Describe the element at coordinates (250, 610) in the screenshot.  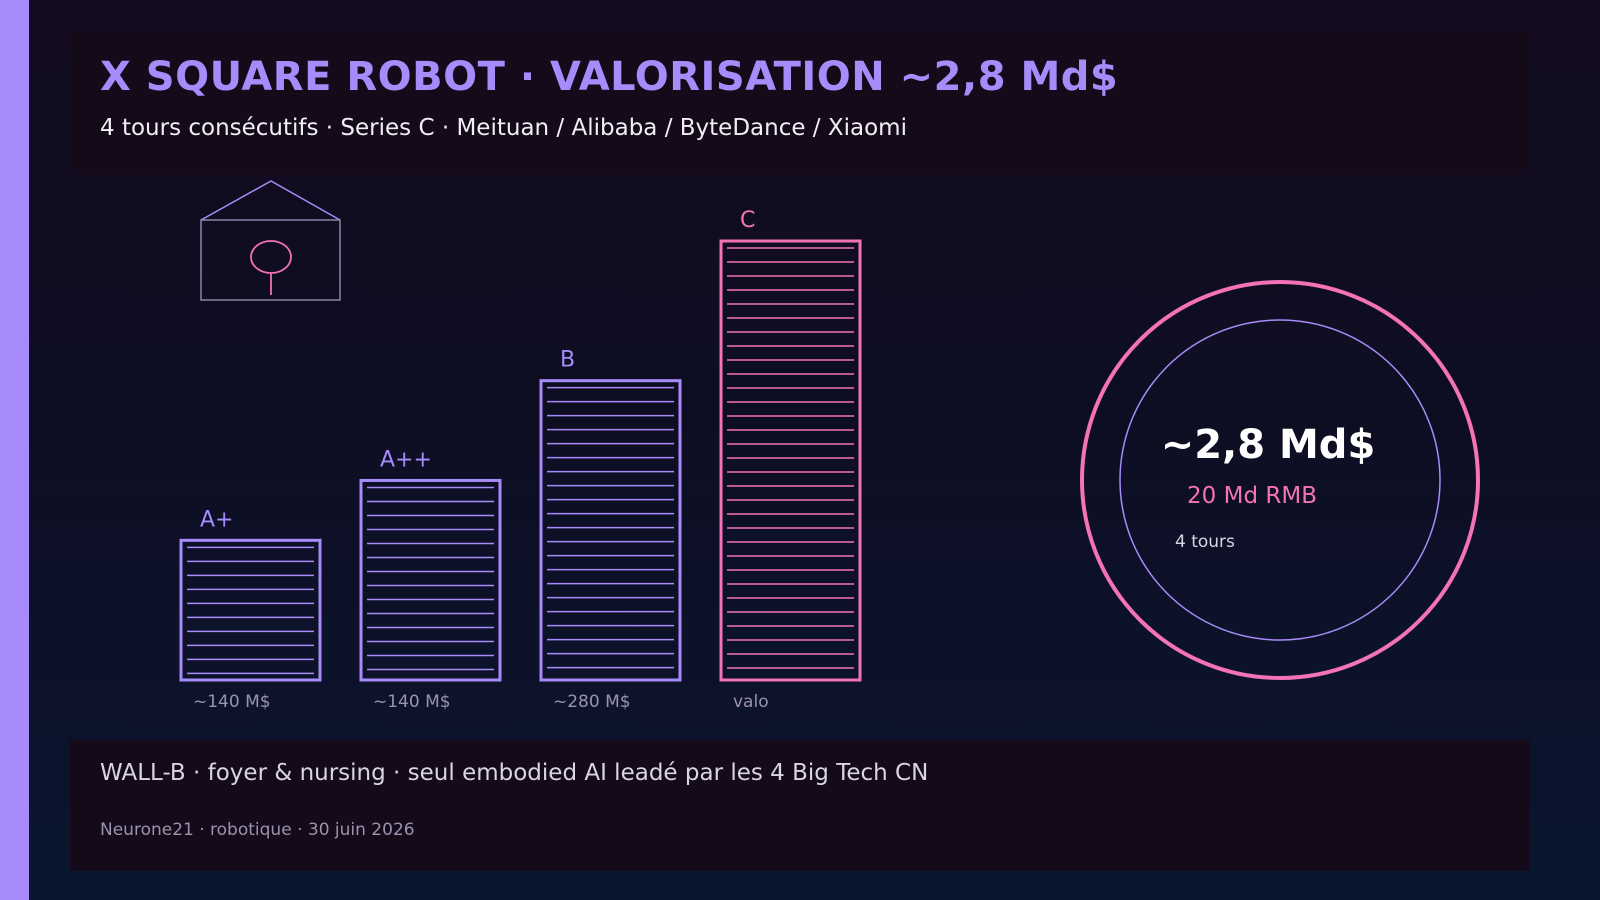
I see `bar-ap` at that location.